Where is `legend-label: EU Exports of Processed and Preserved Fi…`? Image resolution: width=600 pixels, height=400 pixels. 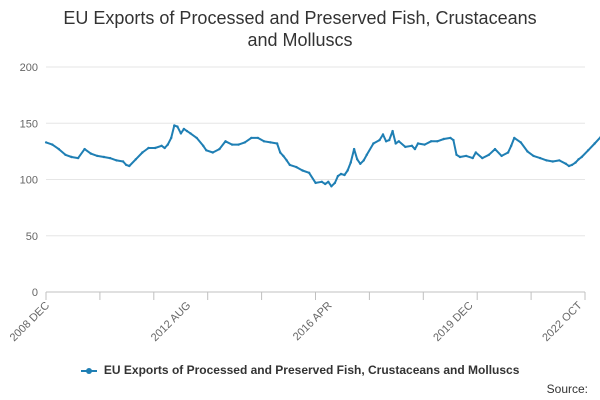
legend-label: EU Exports of Processed and Preserved Fi… is located at coordinates (311, 370).